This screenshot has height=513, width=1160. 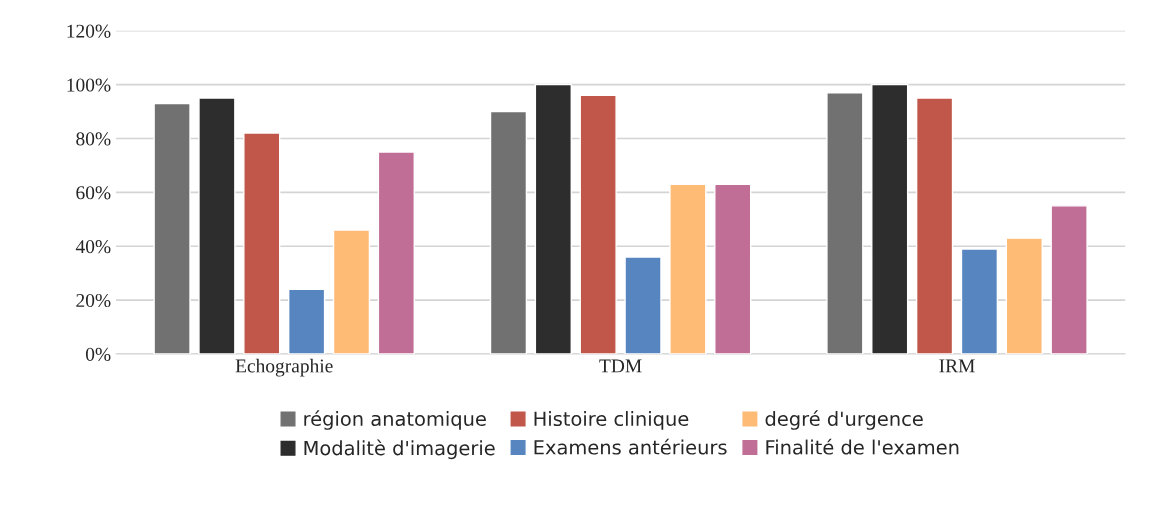 What do you see at coordinates (93, 139) in the screenshot?
I see `y-tick-label: 80%` at bounding box center [93, 139].